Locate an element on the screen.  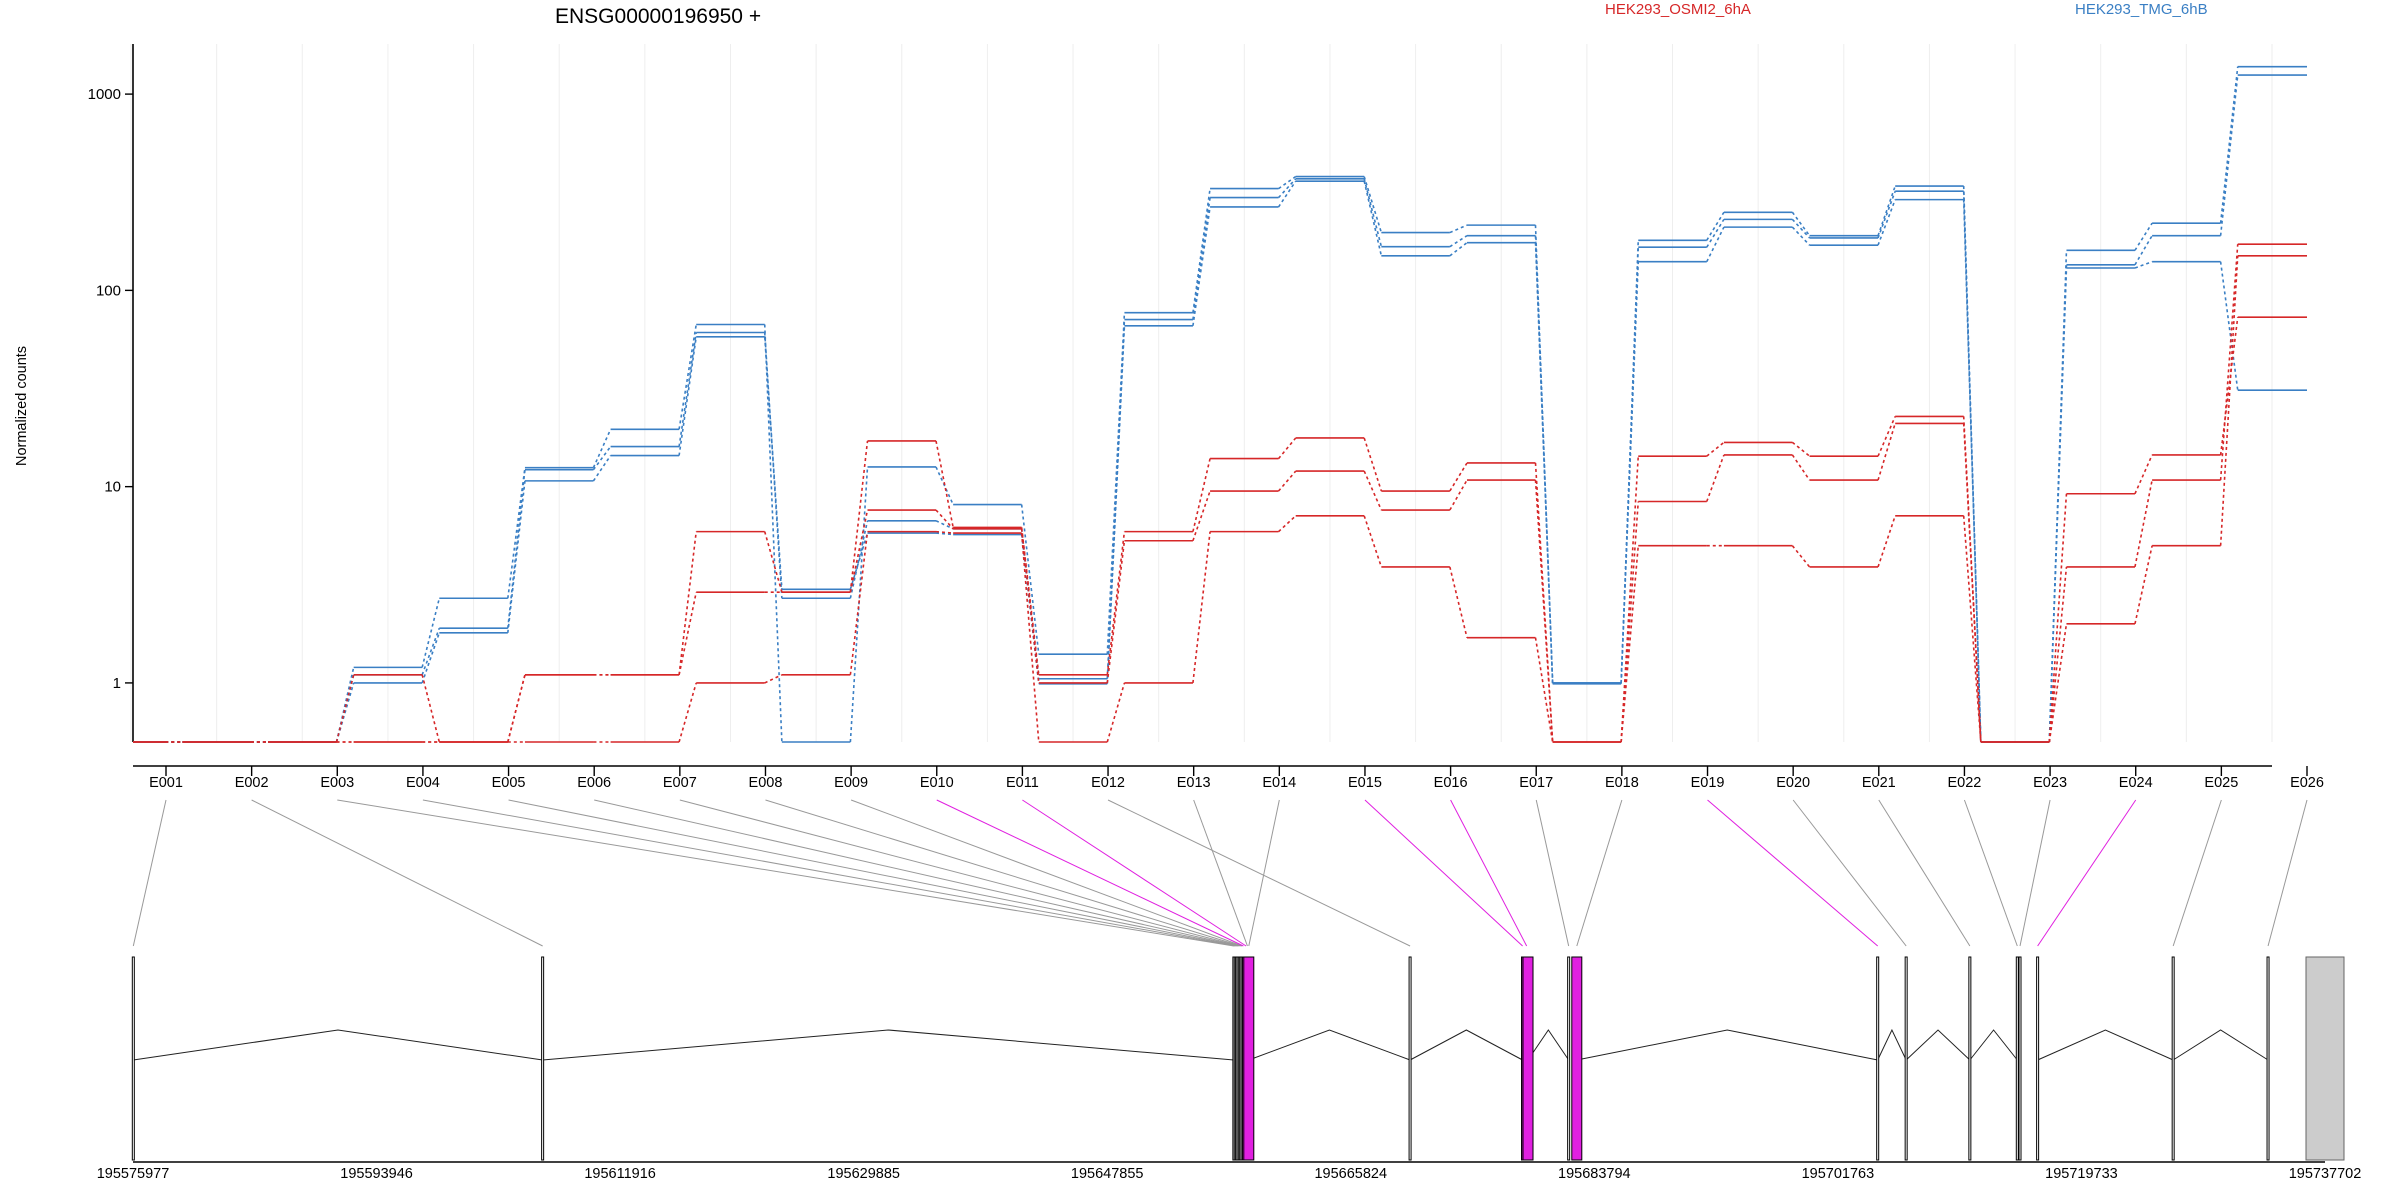
connector-E004 is located at coordinates (829, 873).